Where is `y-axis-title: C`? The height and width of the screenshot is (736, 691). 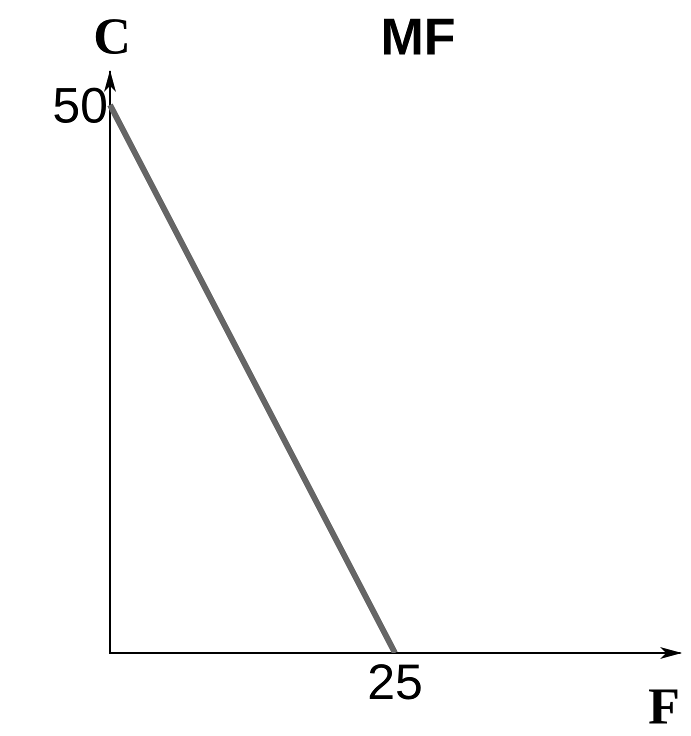 y-axis-title: C is located at coordinates (112, 37).